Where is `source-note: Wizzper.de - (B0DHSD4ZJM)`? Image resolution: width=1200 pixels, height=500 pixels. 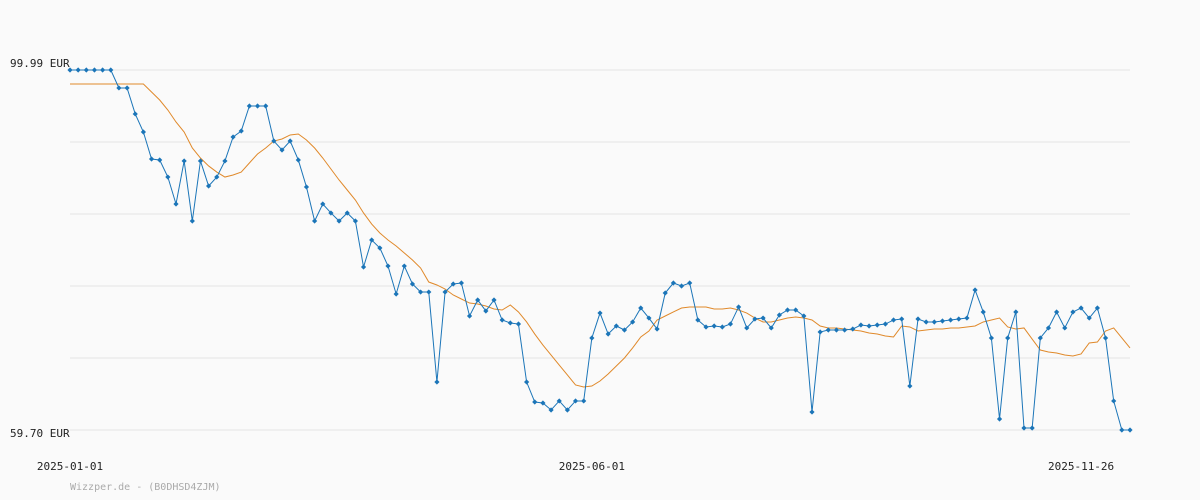
source-note: Wizzper.de - (B0DHSD4ZJM) is located at coordinates (145, 487).